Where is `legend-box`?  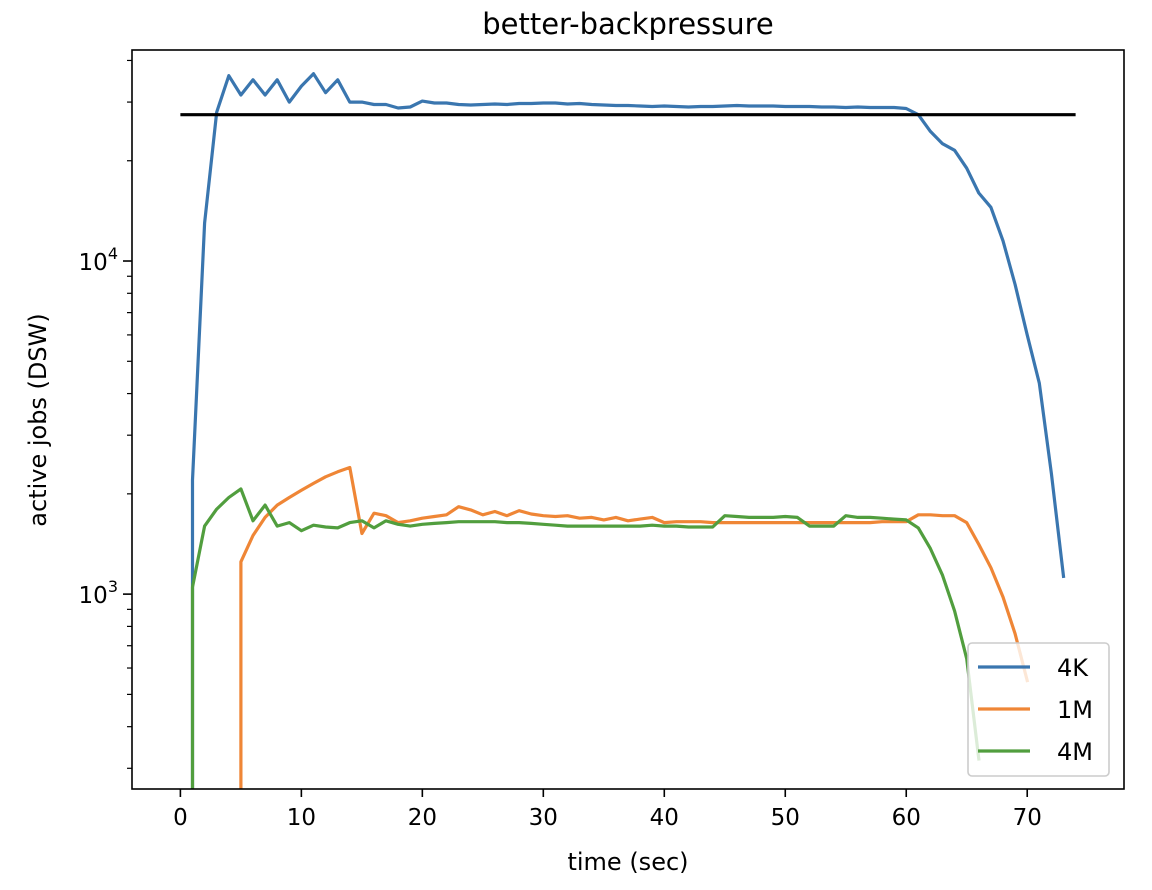
legend-box is located at coordinates (1038, 709).